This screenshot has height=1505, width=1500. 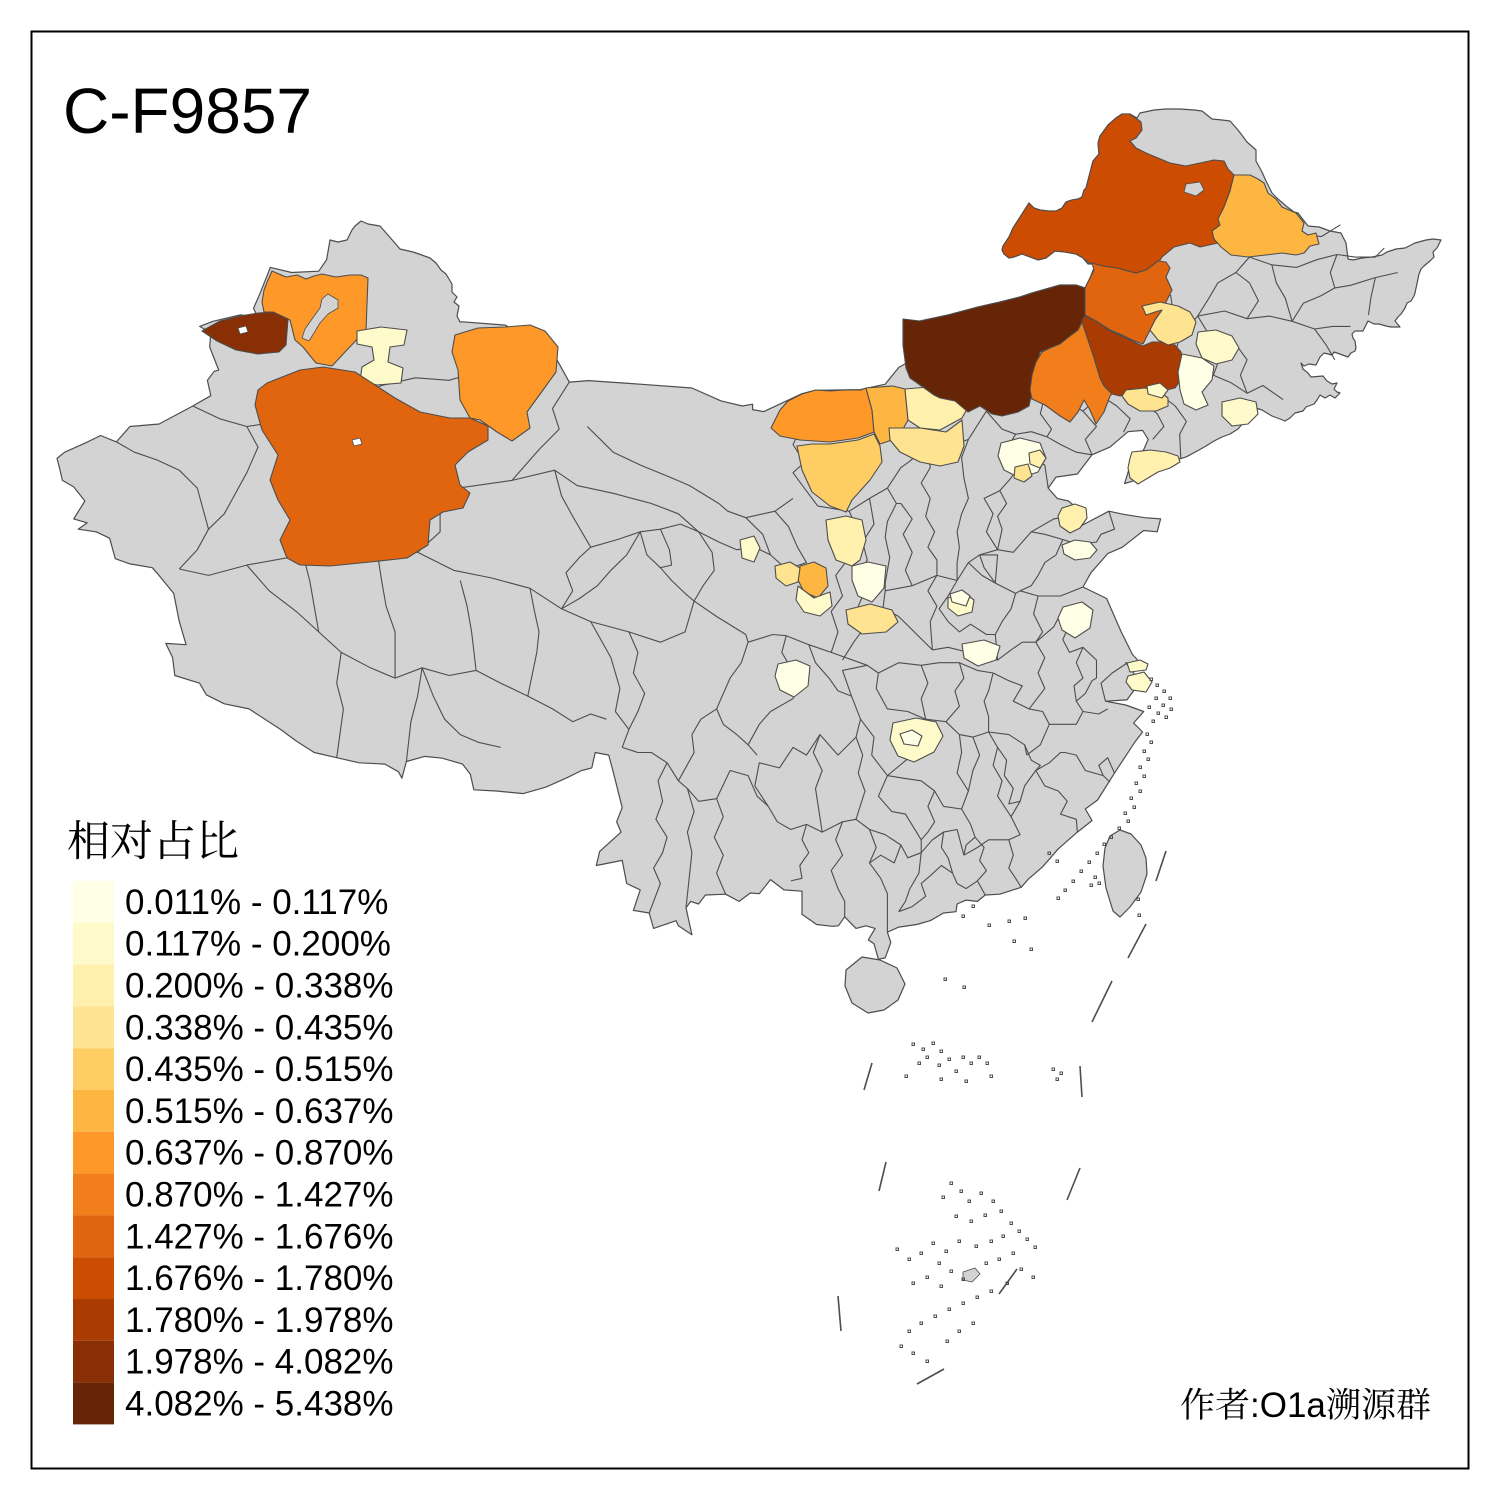 I want to click on svg-text: :O1a, so click(x=1288, y=1405).